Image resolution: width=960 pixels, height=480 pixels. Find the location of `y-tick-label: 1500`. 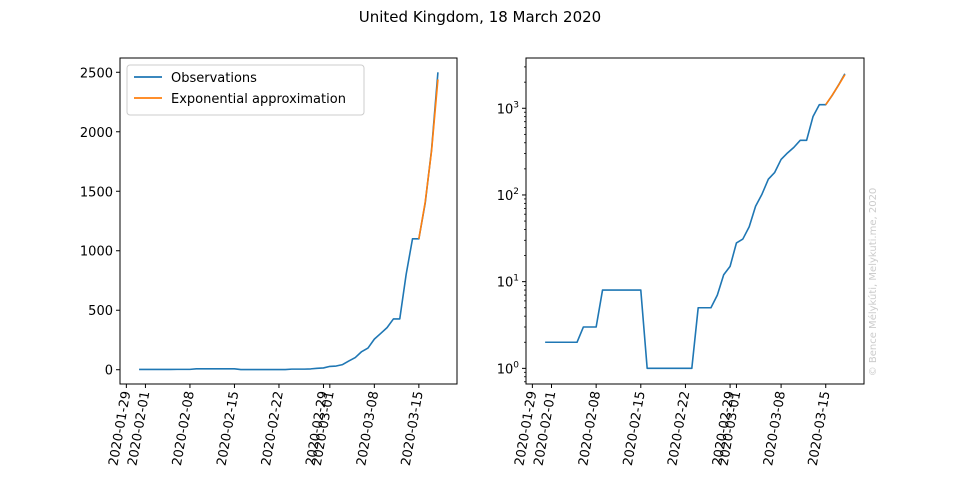

y-tick-label: 1500 is located at coordinates (96, 192).